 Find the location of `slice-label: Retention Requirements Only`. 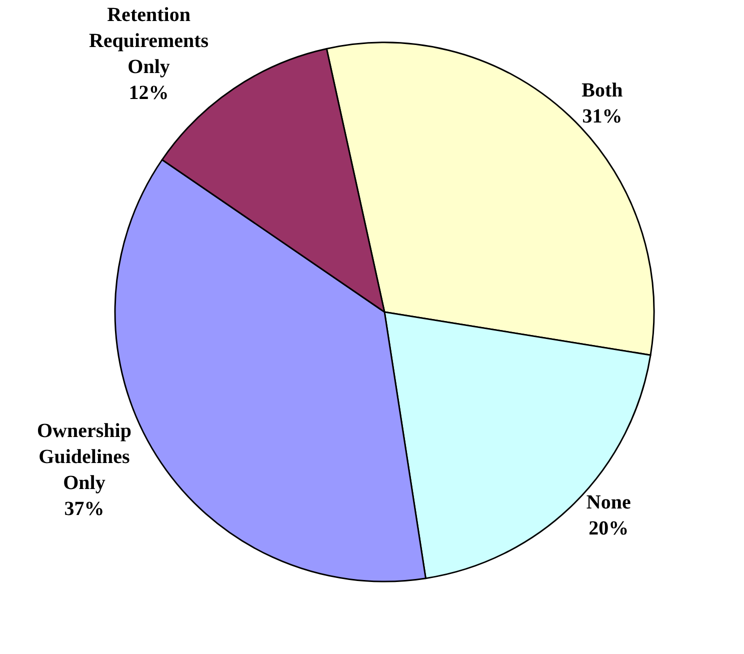

slice-label: Retention Requirements Only is located at coordinates (148, 41).